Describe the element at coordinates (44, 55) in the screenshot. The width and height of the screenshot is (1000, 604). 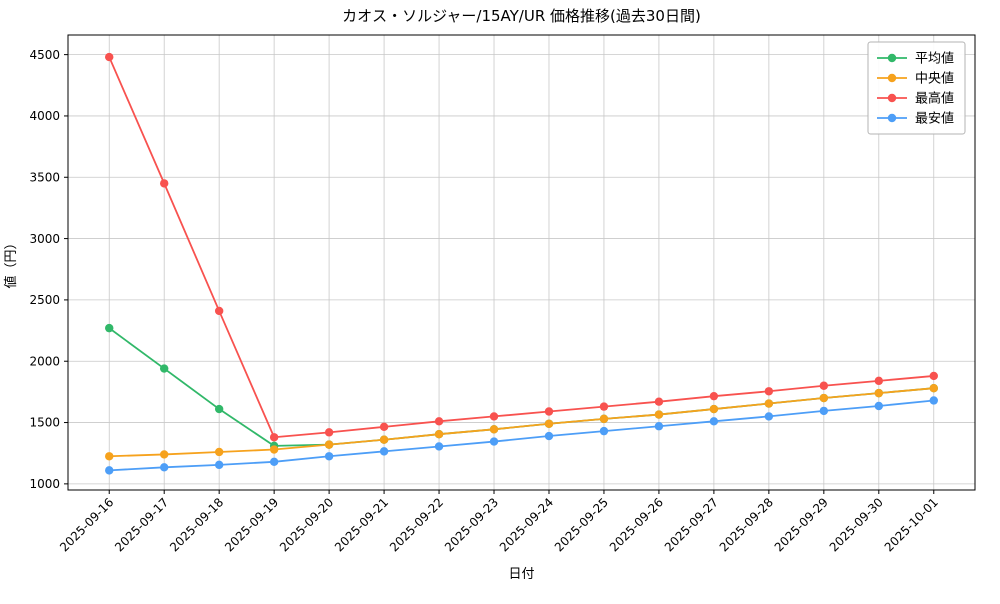
I see `svg-text: 4500` at that location.